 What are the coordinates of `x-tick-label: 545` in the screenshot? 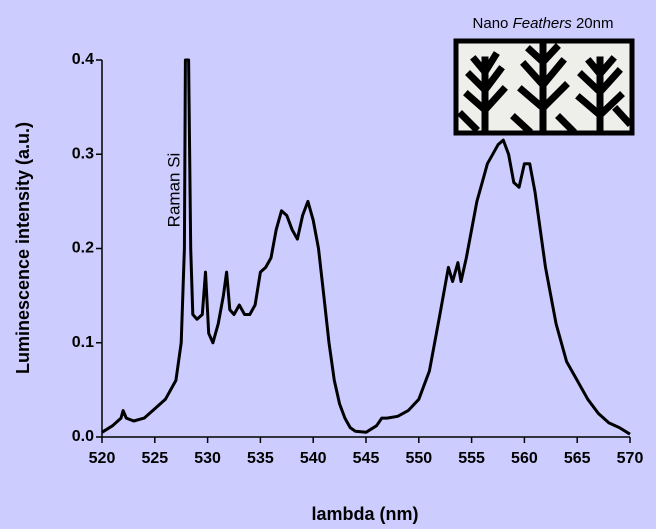 It's located at (366, 458).